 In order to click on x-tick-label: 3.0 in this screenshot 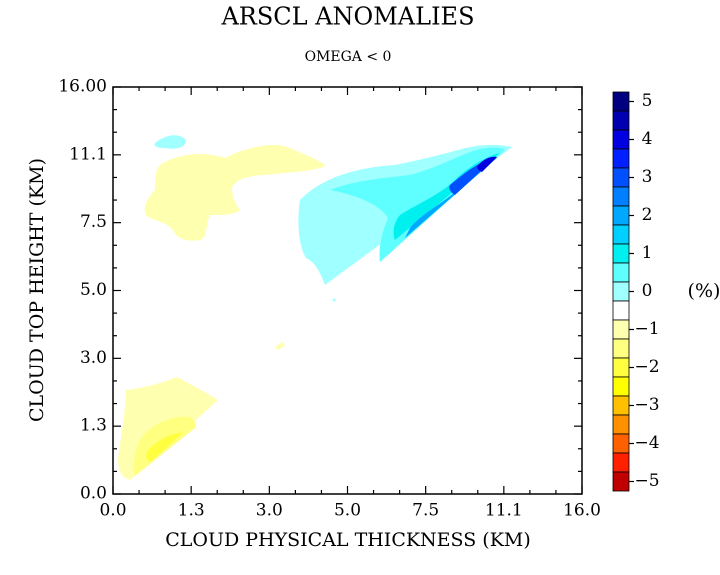, I will do `click(269, 511)`.